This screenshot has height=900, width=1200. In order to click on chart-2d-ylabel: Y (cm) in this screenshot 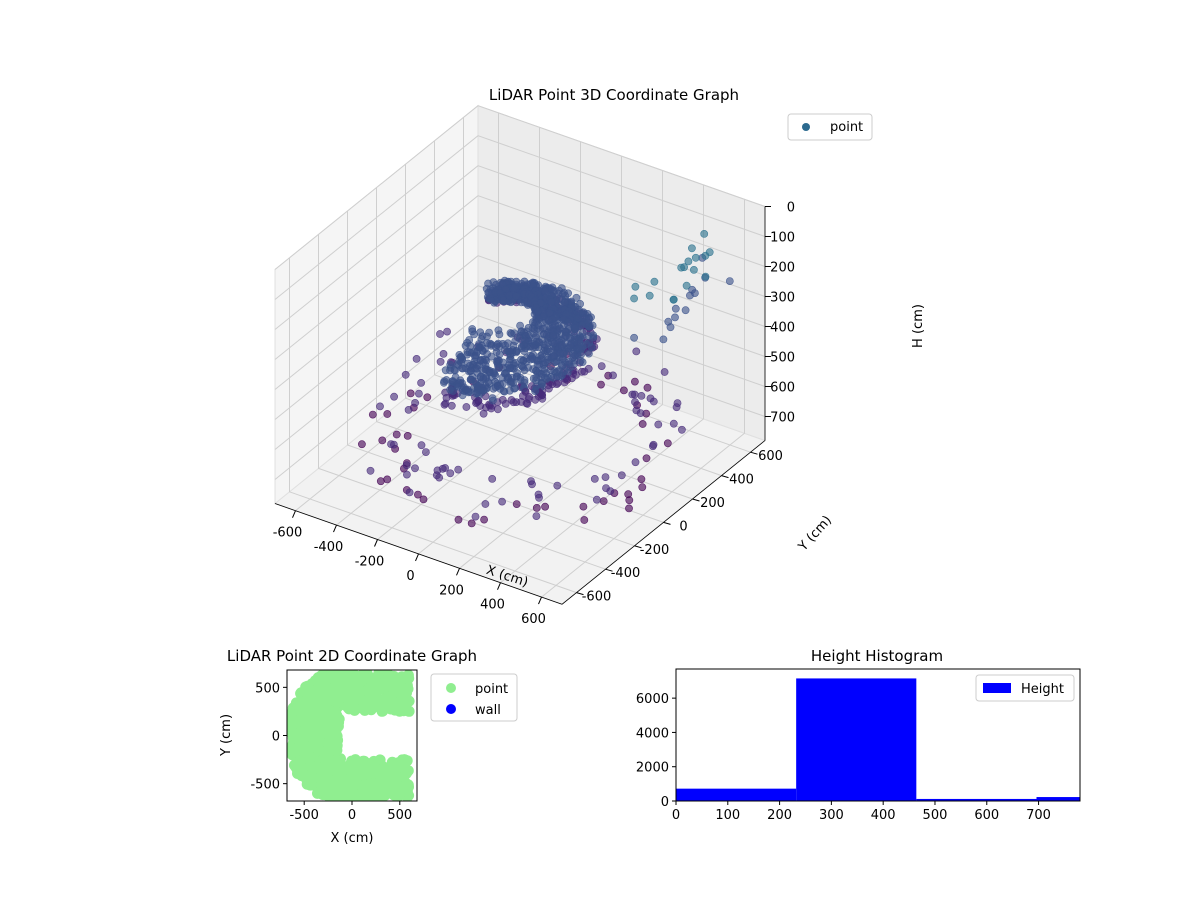, I will do `click(226, 735)`.